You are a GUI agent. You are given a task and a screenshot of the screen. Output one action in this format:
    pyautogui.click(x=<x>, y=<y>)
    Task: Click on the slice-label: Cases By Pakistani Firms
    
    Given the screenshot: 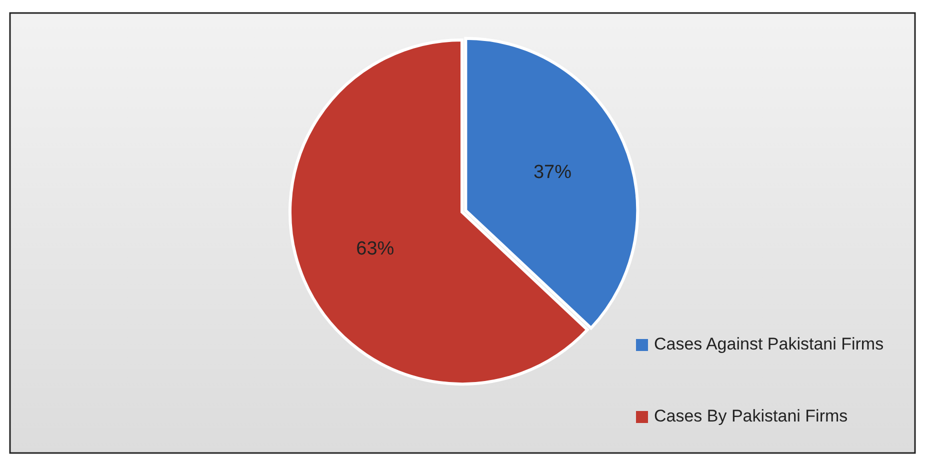 What is the action you would take?
    pyautogui.click(x=751, y=416)
    